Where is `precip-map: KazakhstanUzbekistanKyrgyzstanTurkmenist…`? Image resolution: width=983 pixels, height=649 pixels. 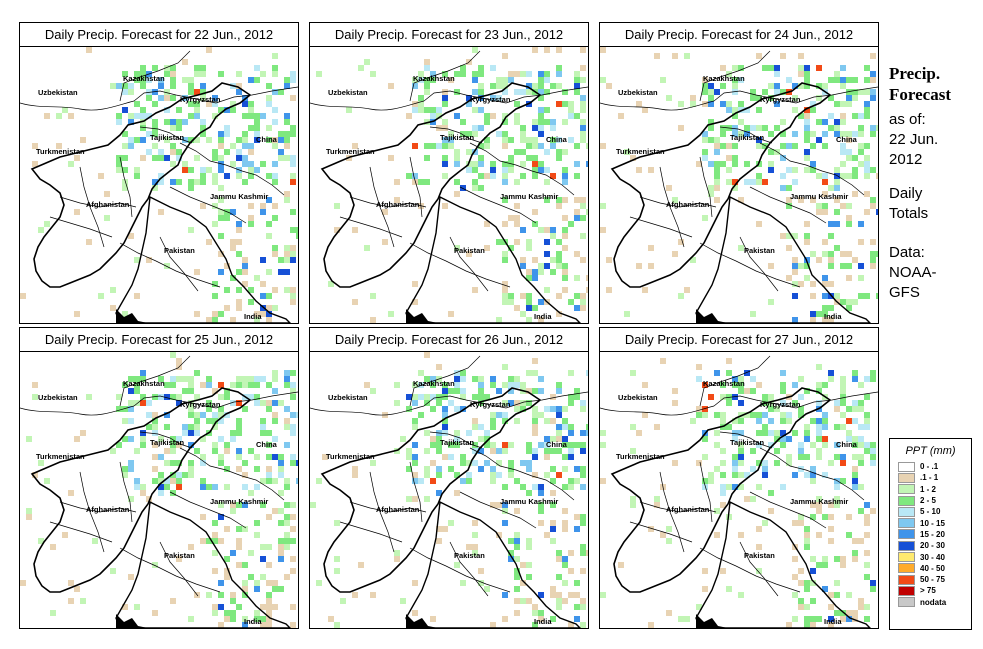 precip-map: KazakhstanUzbekistanKyrgyzstanTurkmenist… is located at coordinates (159, 490).